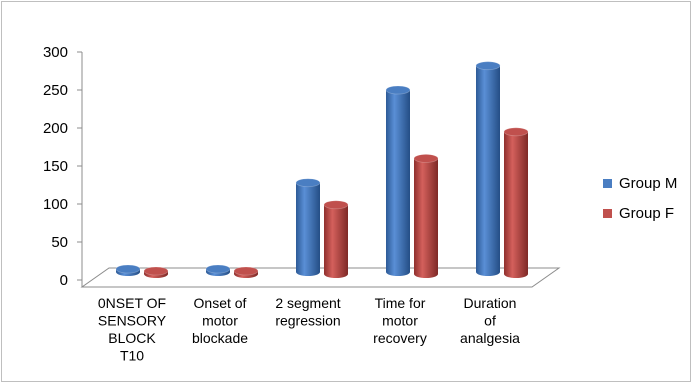  Describe the element at coordinates (220, 338) in the screenshot. I see `category-label: blockade` at that location.